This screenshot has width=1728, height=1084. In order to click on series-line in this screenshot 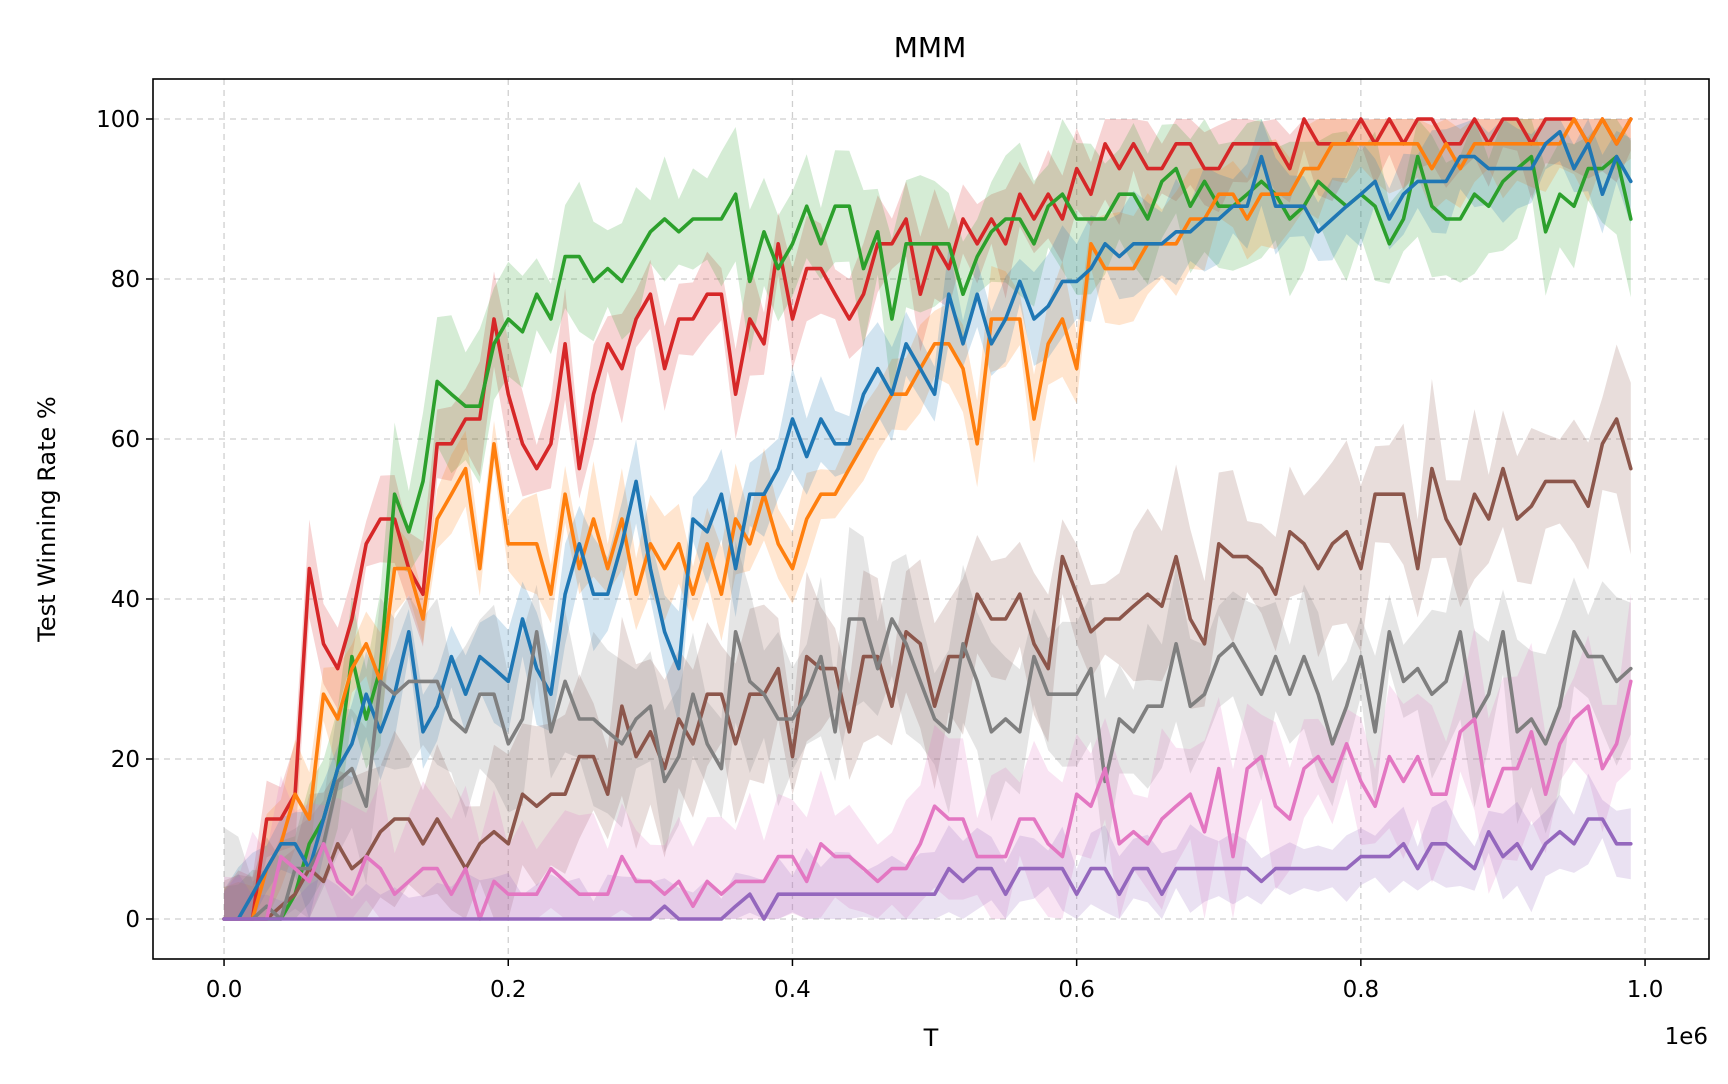, I will do `click(927, 869)`.